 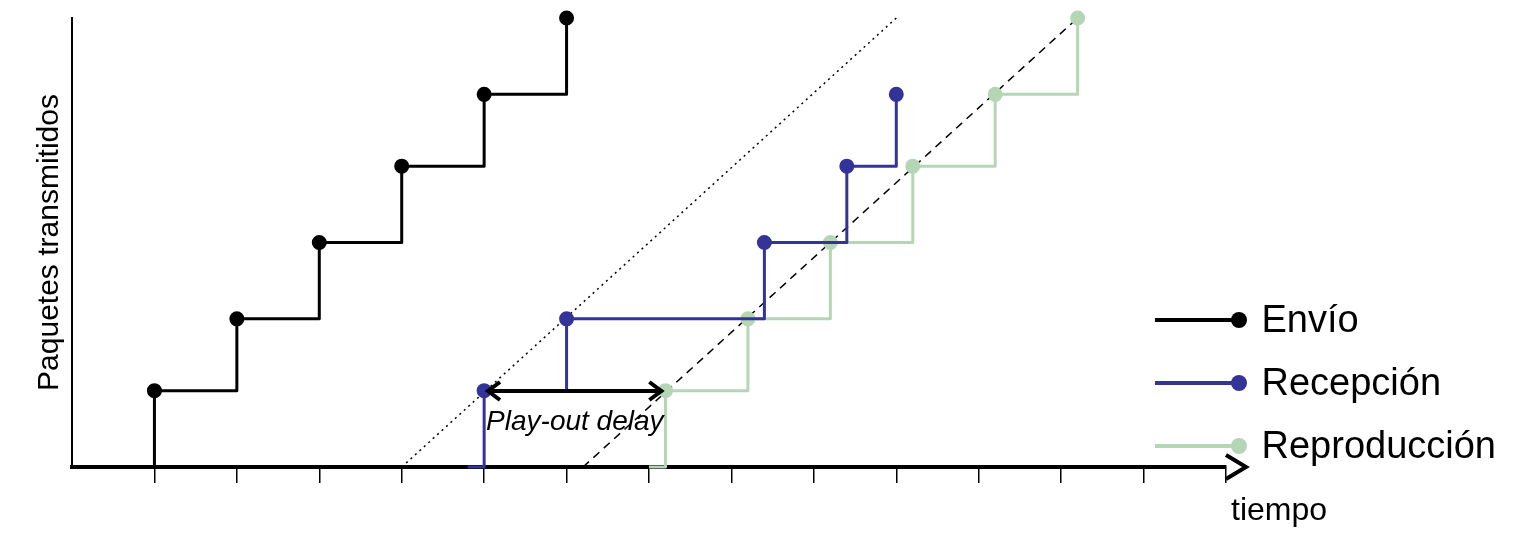 I want to click on legend-label: Envío, so click(x=1310, y=319).